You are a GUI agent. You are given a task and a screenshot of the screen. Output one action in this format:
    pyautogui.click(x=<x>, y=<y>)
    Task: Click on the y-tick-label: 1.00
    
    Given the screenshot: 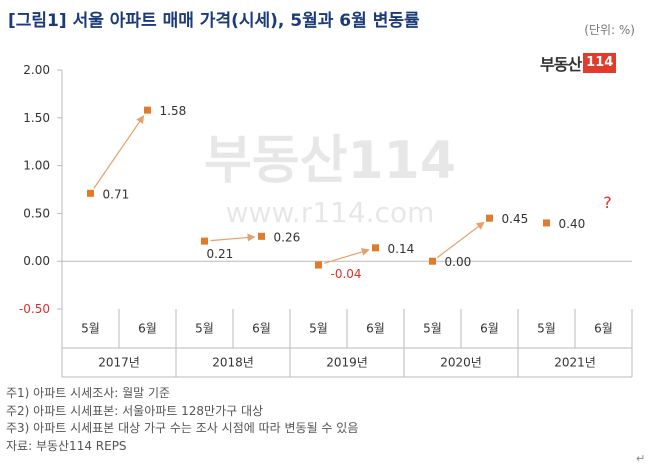 What is the action you would take?
    pyautogui.click(x=36, y=166)
    